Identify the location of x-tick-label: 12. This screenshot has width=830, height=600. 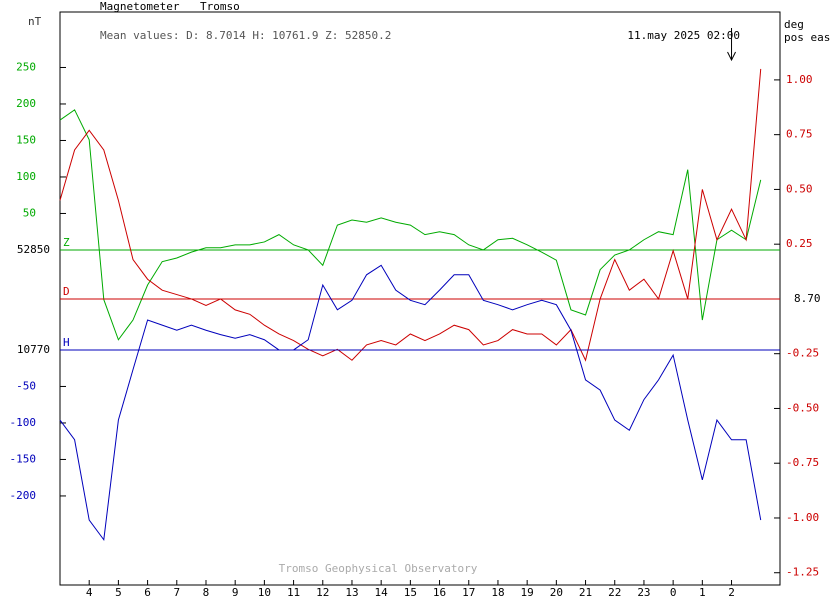
(322, 592).